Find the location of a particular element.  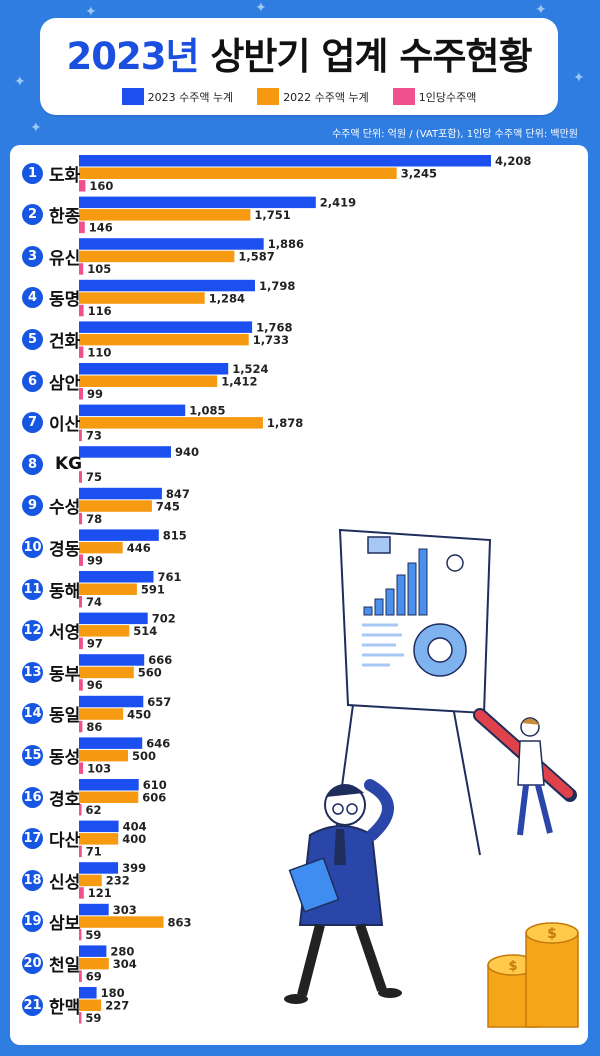

rank-badge: 19 is located at coordinates (32, 922).